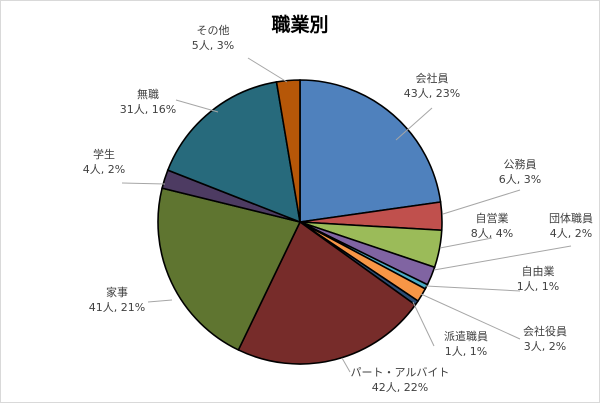  What do you see at coordinates (432, 93) in the screenshot?
I see `slice-label-value: 43人, 23%` at bounding box center [432, 93].